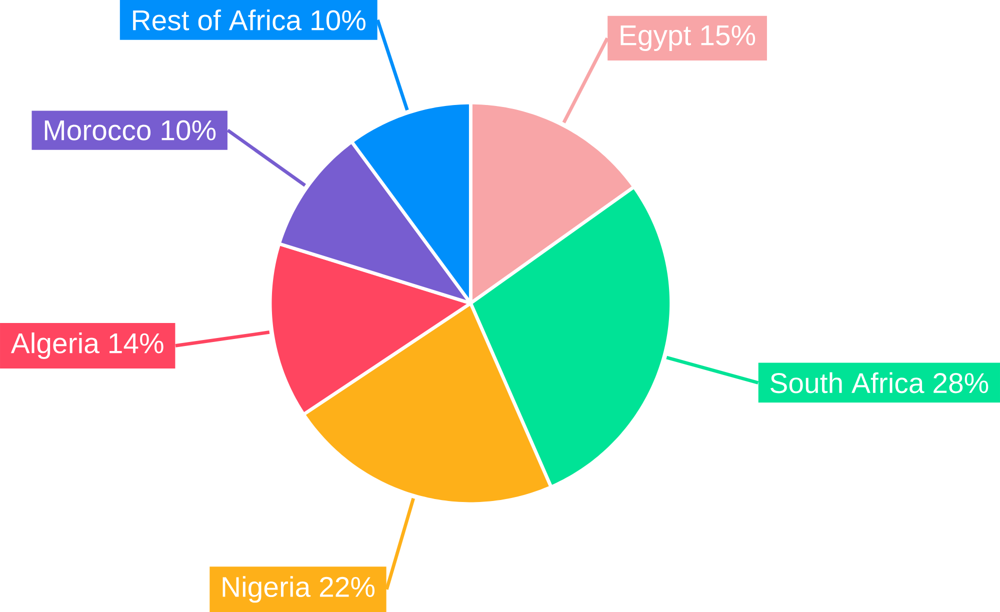  Describe the element at coordinates (347, 586) in the screenshot. I see `data-label: 22%` at that location.